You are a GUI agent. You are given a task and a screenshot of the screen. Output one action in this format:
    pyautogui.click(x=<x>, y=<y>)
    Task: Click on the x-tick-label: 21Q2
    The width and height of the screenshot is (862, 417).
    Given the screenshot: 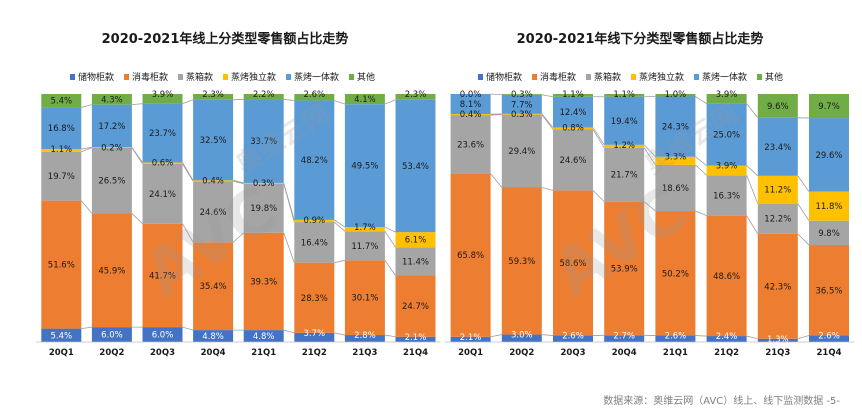 What is the action you would take?
    pyautogui.click(x=726, y=353)
    